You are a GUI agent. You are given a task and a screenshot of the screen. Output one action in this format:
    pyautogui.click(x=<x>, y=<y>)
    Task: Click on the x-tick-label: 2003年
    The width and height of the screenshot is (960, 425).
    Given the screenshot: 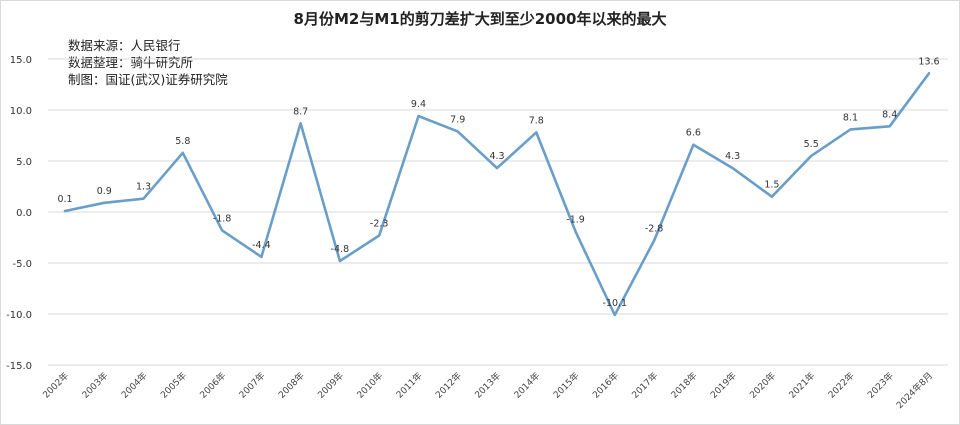 What is the action you would take?
    pyautogui.click(x=94, y=385)
    